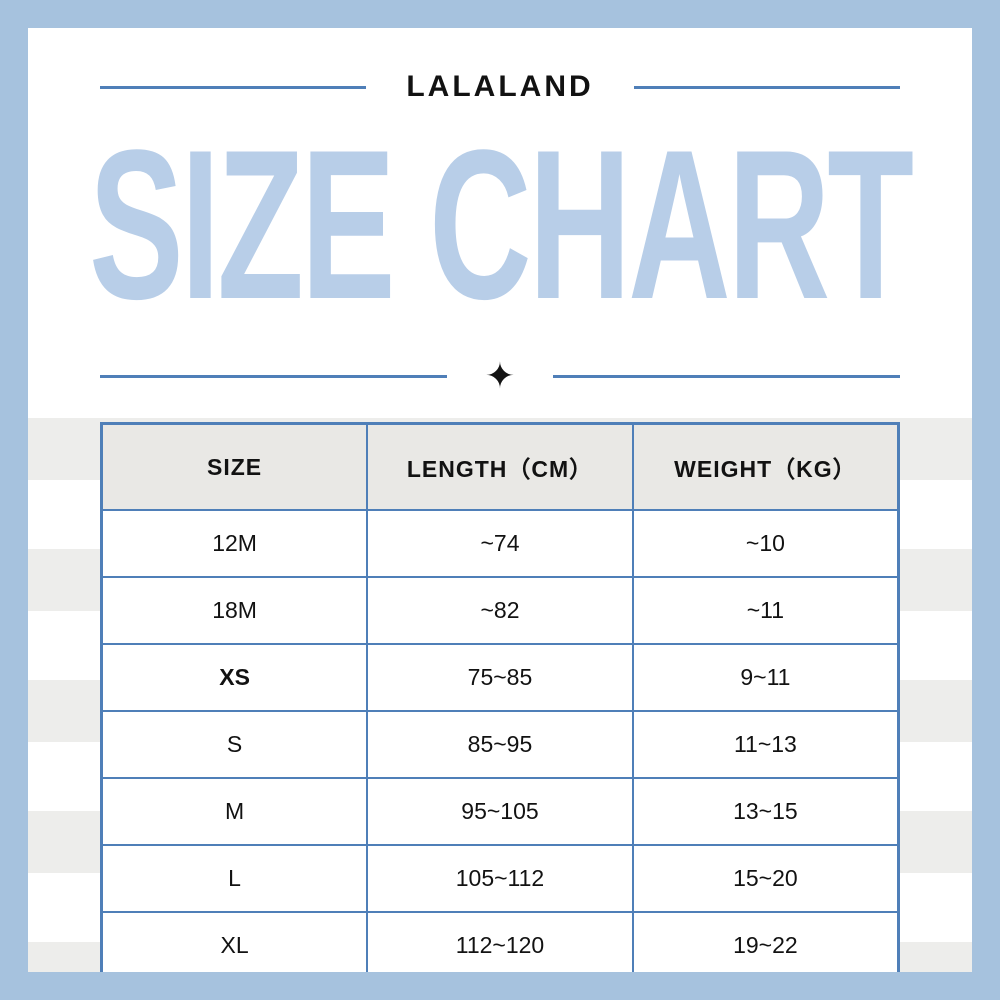 The width and height of the screenshot is (1000, 1000). I want to click on cell-size: M, so click(234, 811).